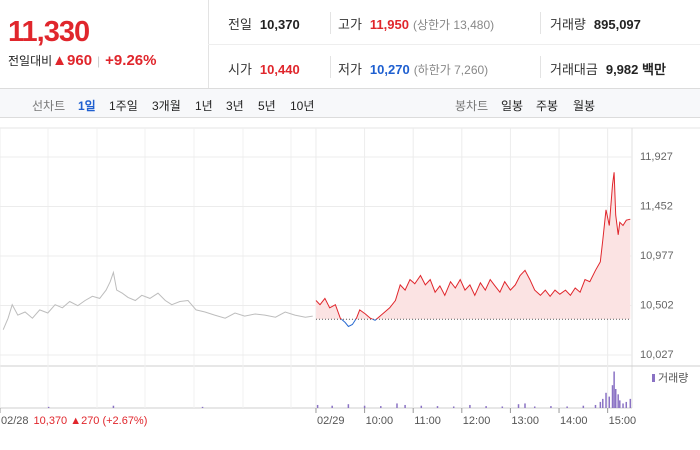 The height and width of the screenshot is (450, 700). I want to click on x-tick-label: 15:00, so click(623, 421).